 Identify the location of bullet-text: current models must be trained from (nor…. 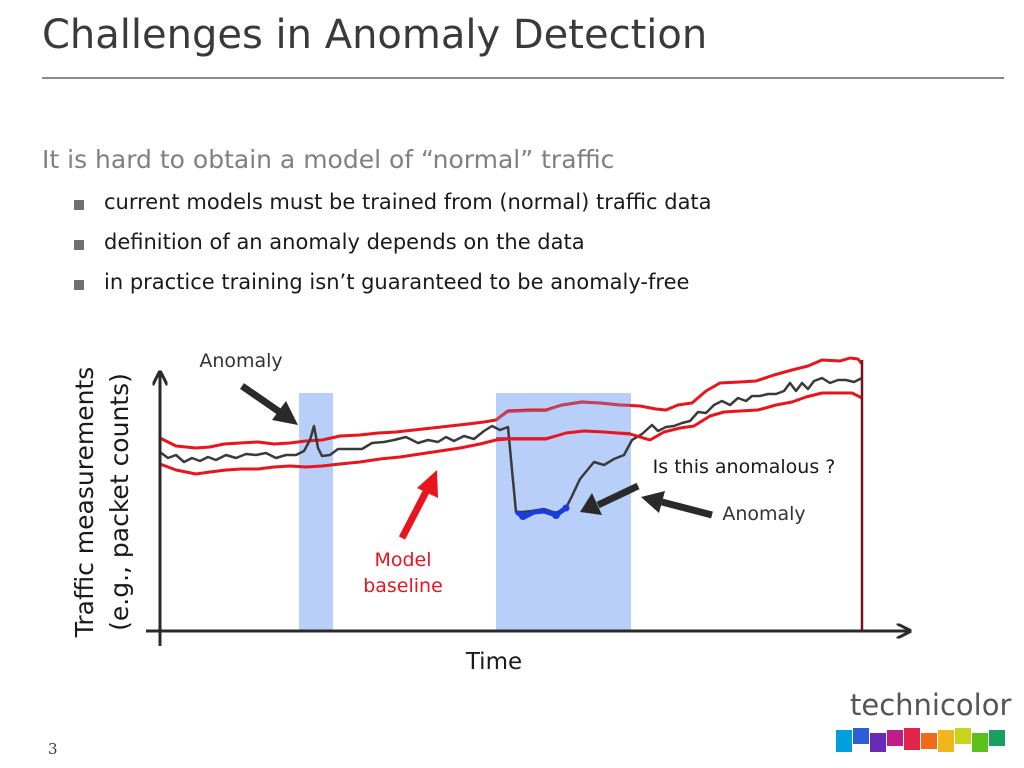
(408, 202).